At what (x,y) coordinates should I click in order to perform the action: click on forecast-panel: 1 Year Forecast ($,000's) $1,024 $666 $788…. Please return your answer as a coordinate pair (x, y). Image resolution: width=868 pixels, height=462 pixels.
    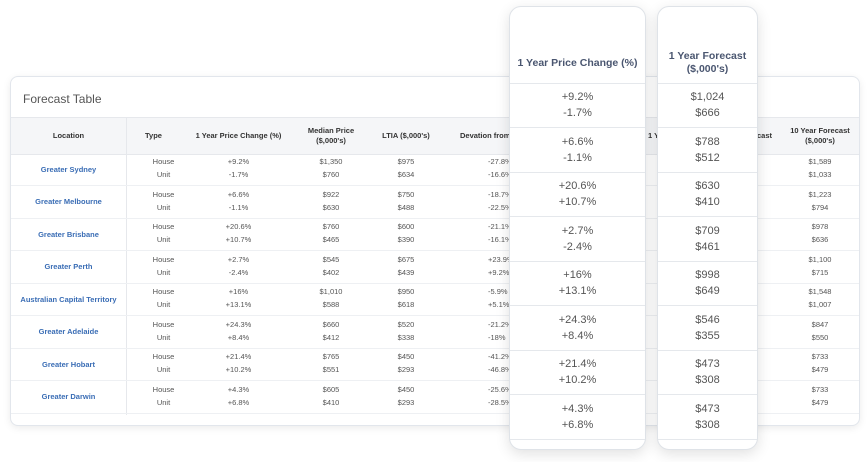
    Looking at the image, I should click on (707, 228).